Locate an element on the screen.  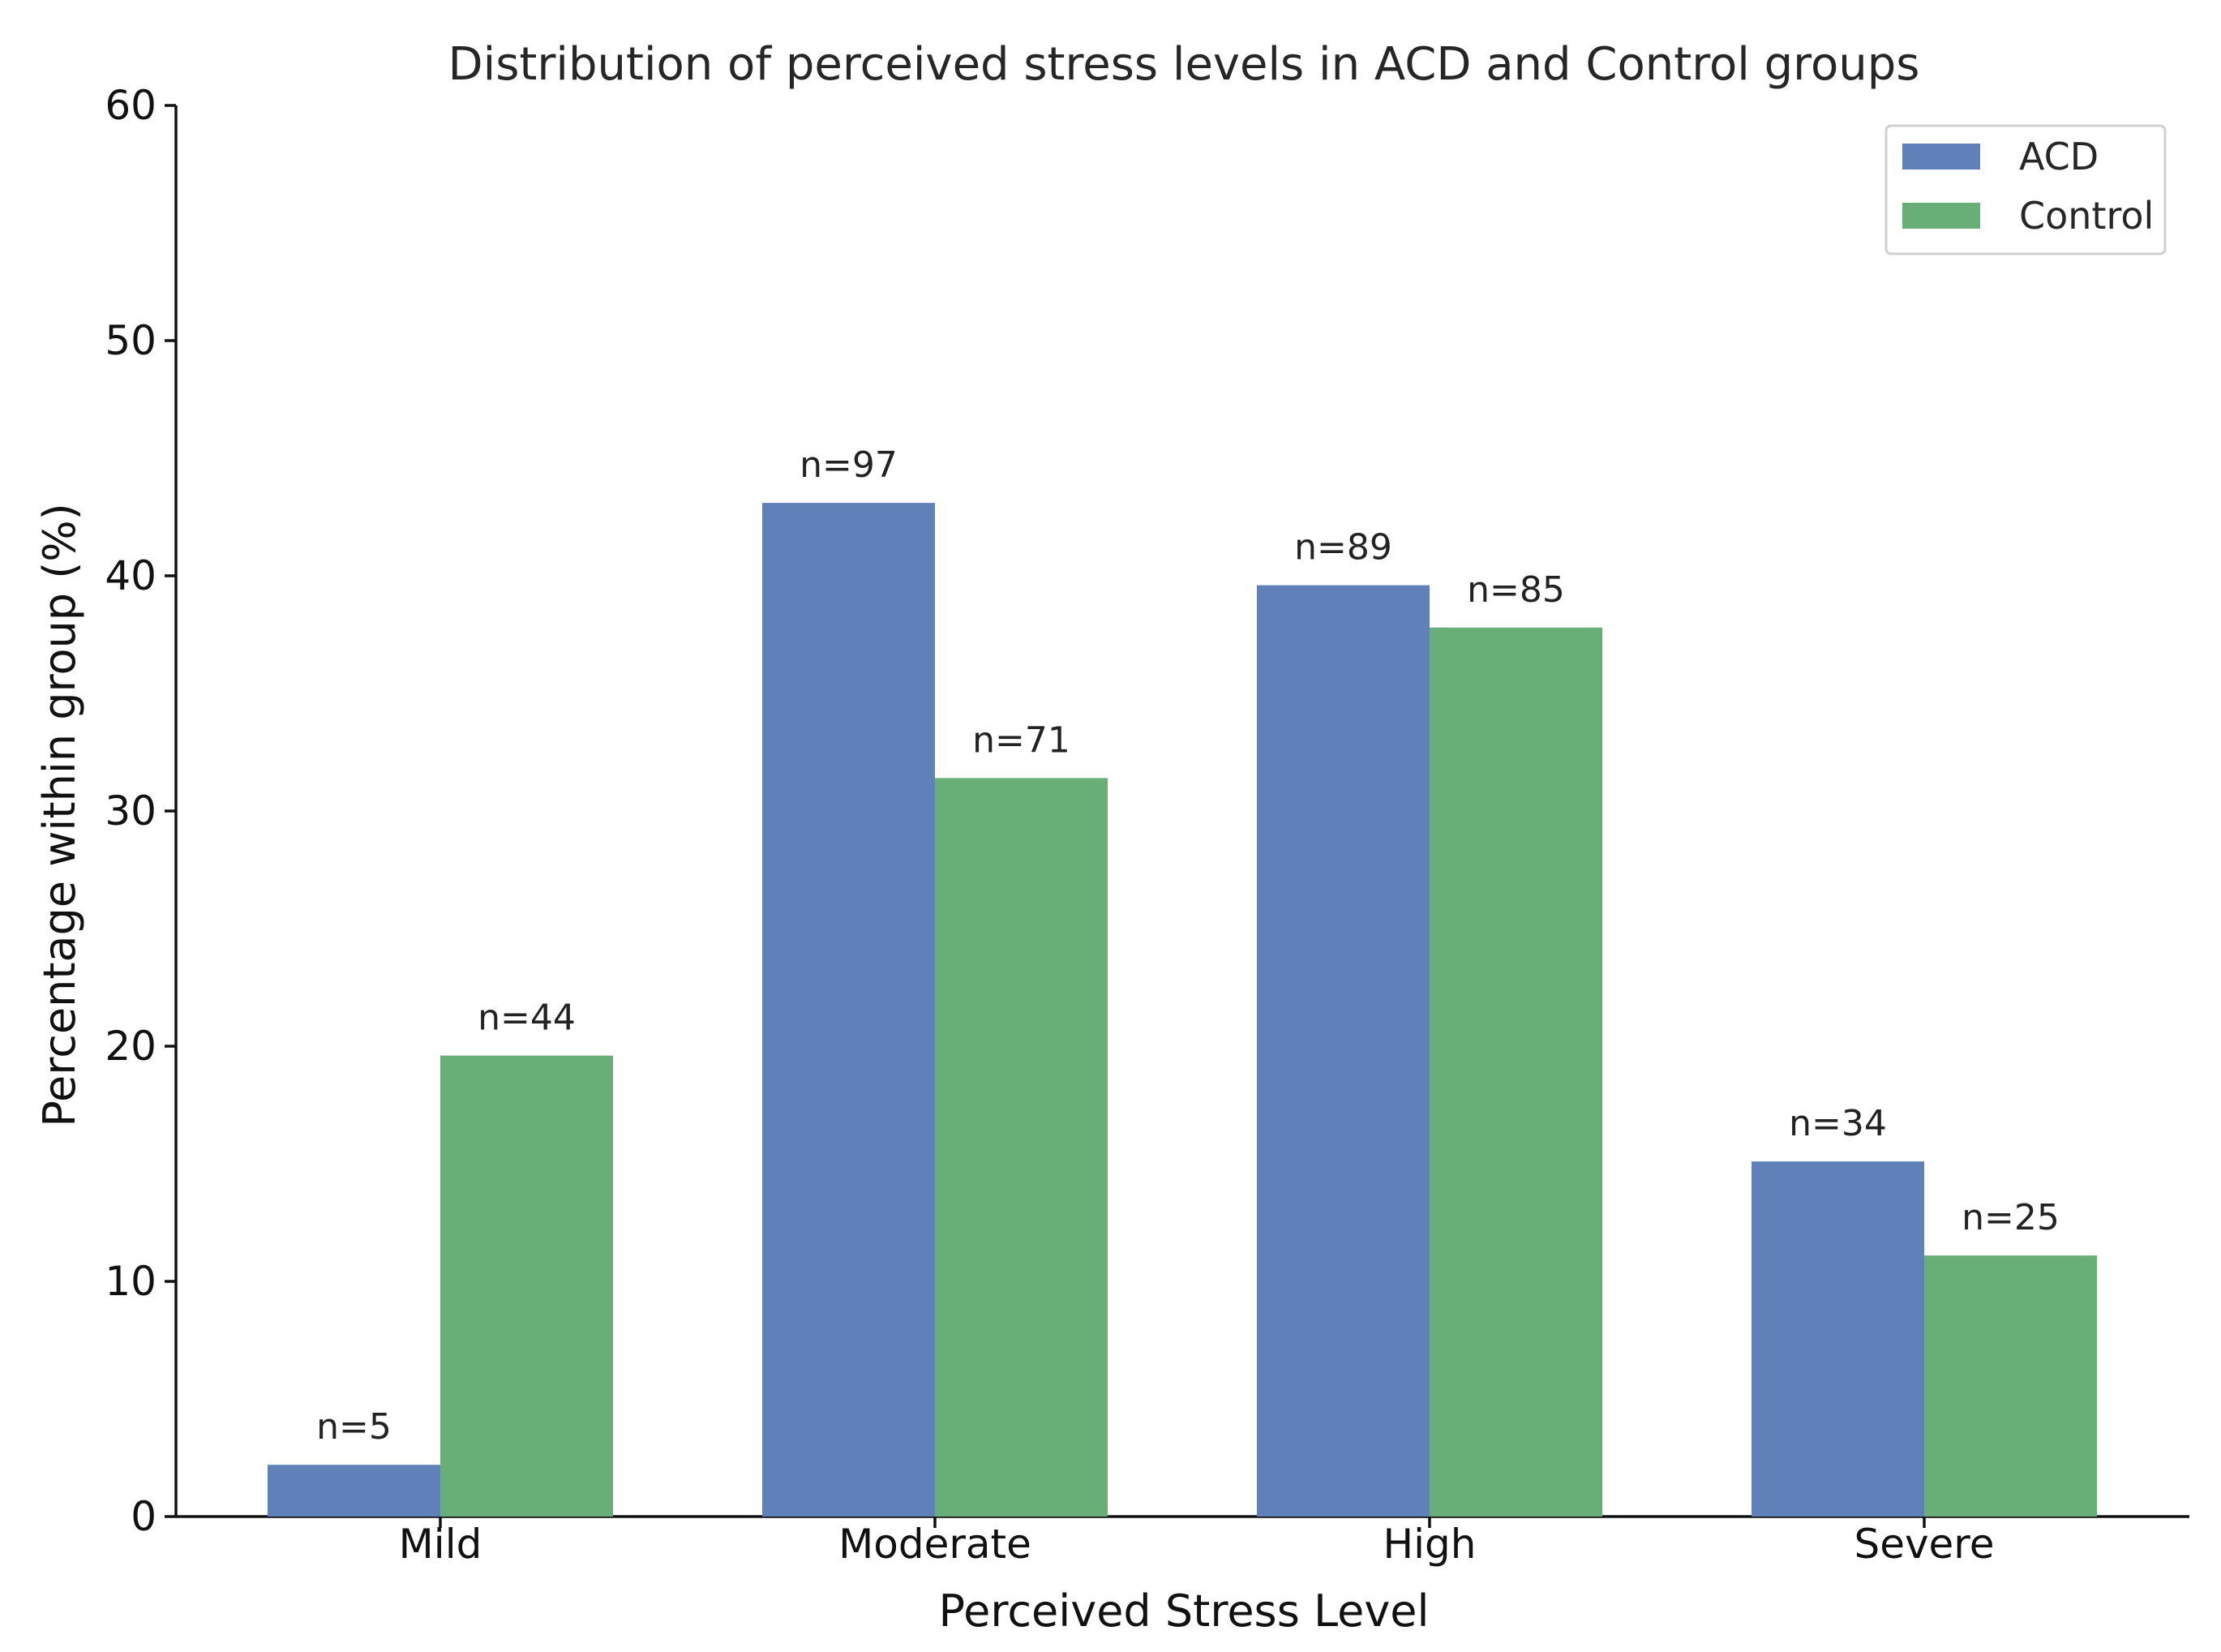
x-tick-label: Mild is located at coordinates (440, 1544).